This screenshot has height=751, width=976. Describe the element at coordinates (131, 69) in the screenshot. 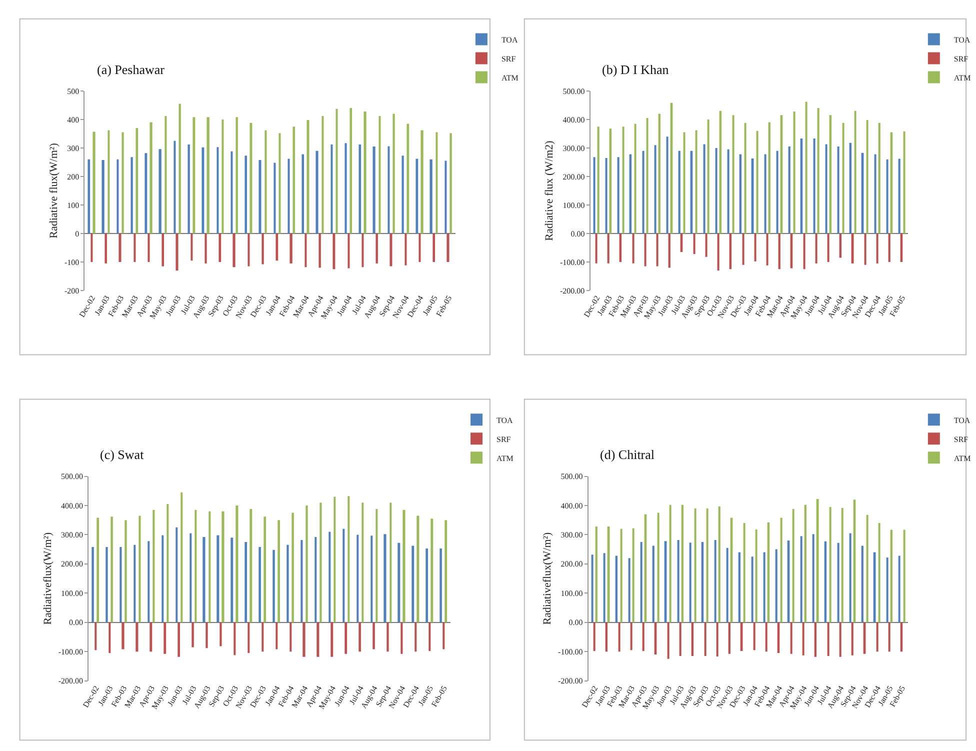

I see `chart-title: (a) Peshawar` at that location.